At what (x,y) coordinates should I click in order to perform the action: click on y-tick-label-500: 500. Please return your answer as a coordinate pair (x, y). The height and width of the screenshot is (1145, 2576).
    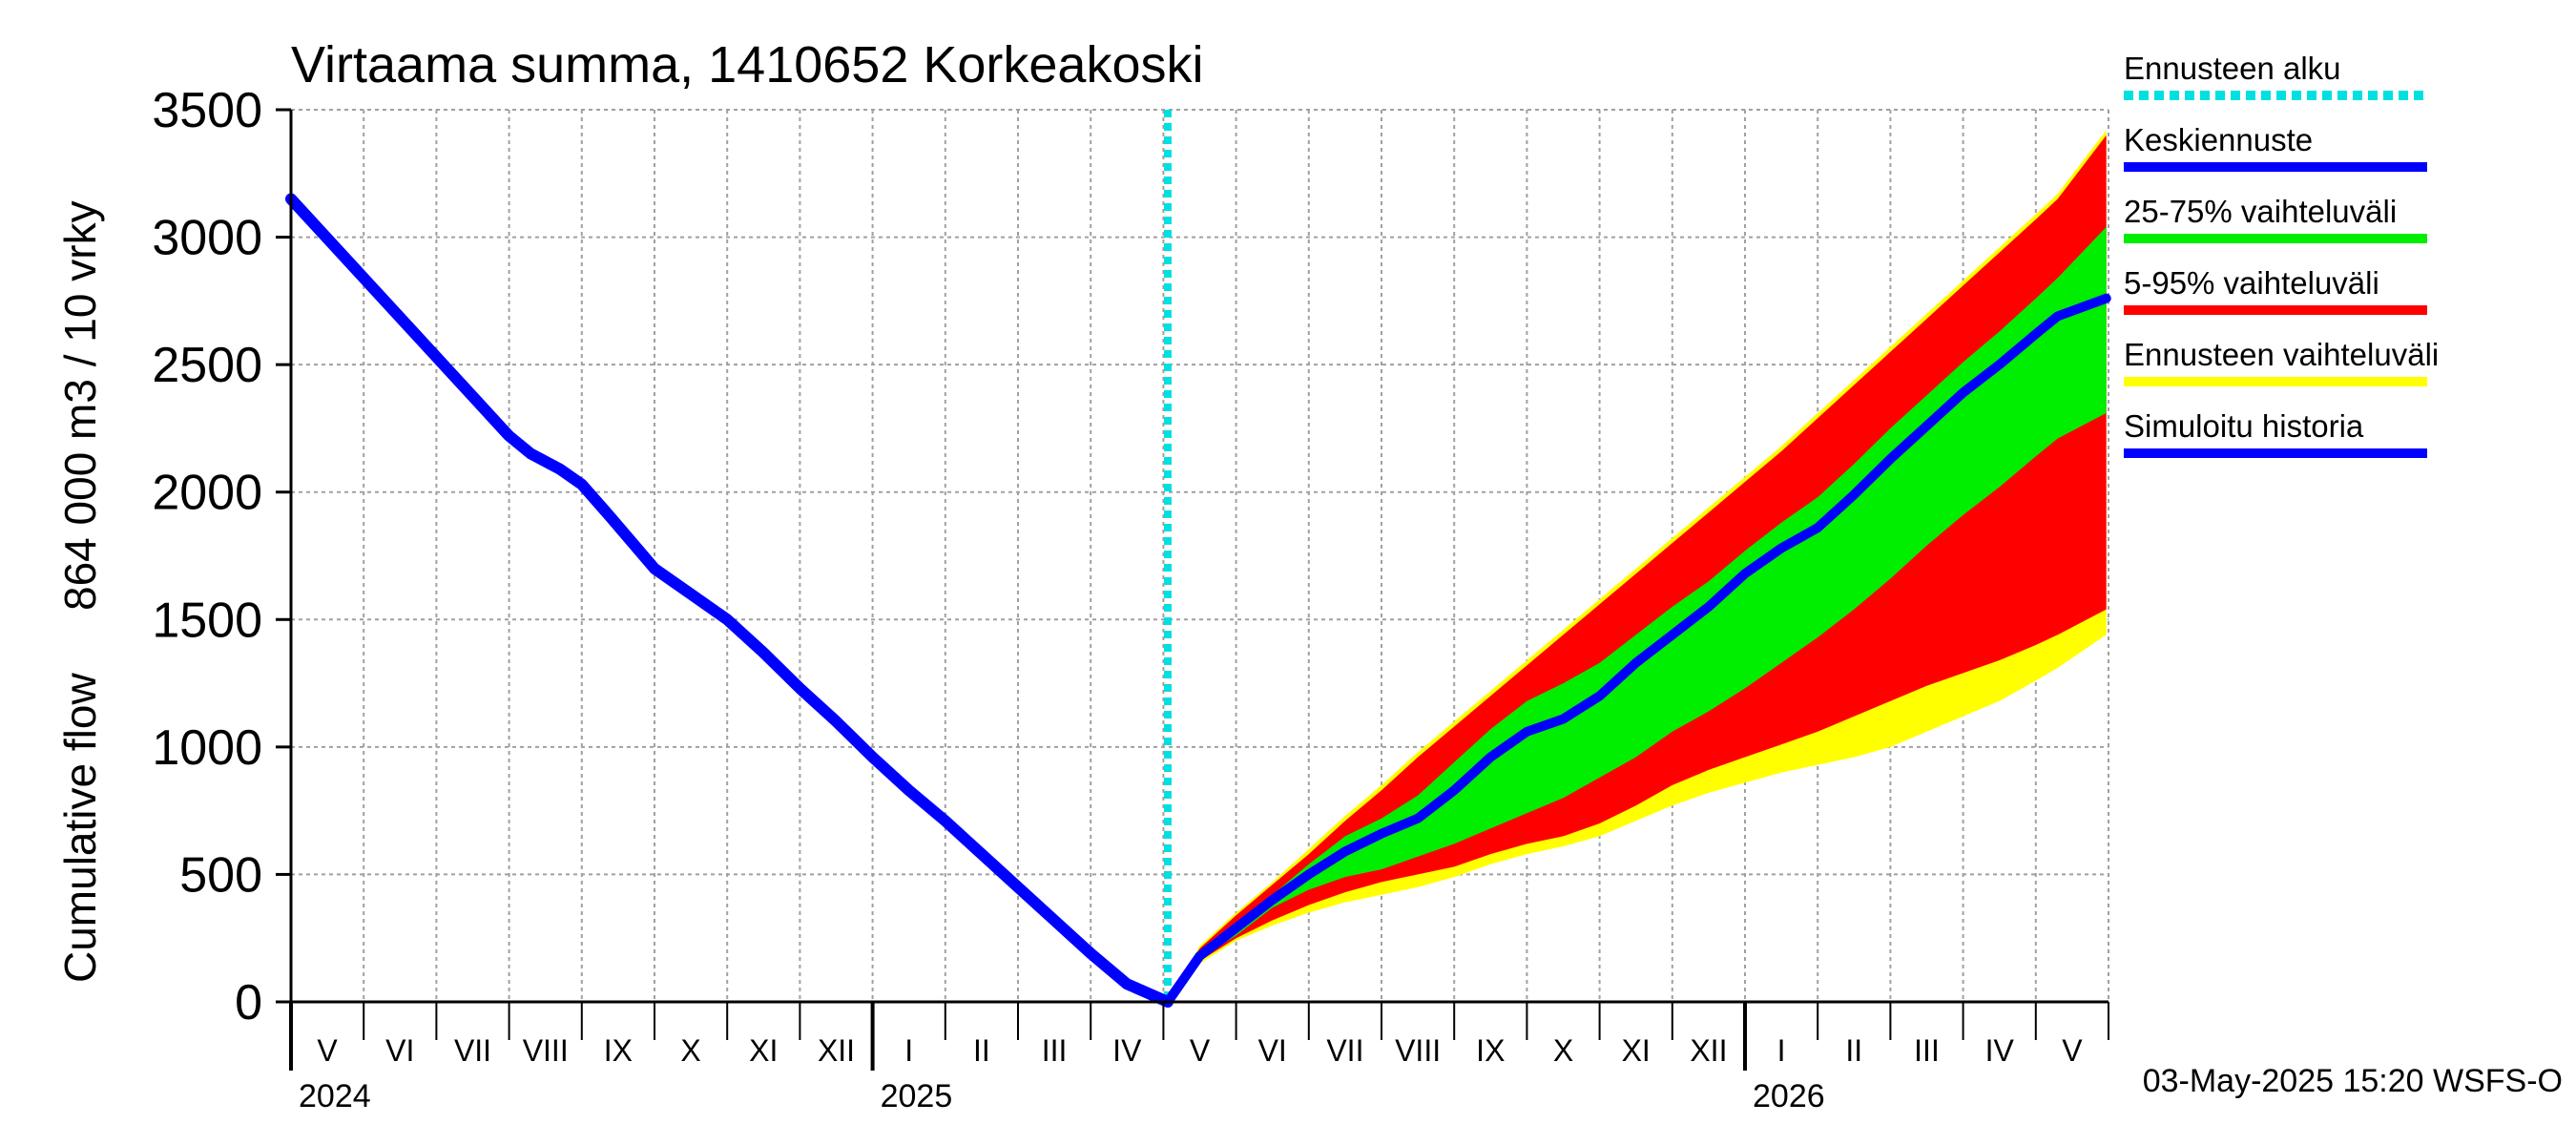
    Looking at the image, I should click on (220, 875).